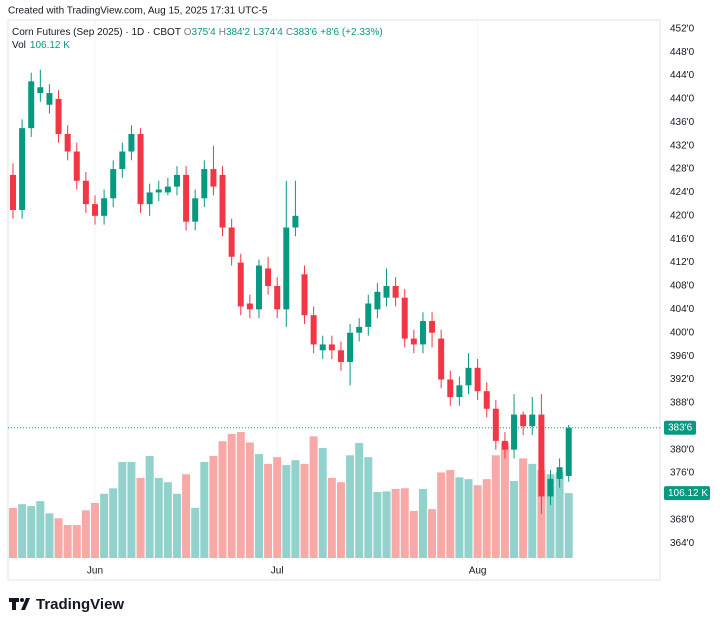 This screenshot has width=720, height=627. What do you see at coordinates (682, 519) in the screenshot?
I see `y-tick-label: 368'0` at bounding box center [682, 519].